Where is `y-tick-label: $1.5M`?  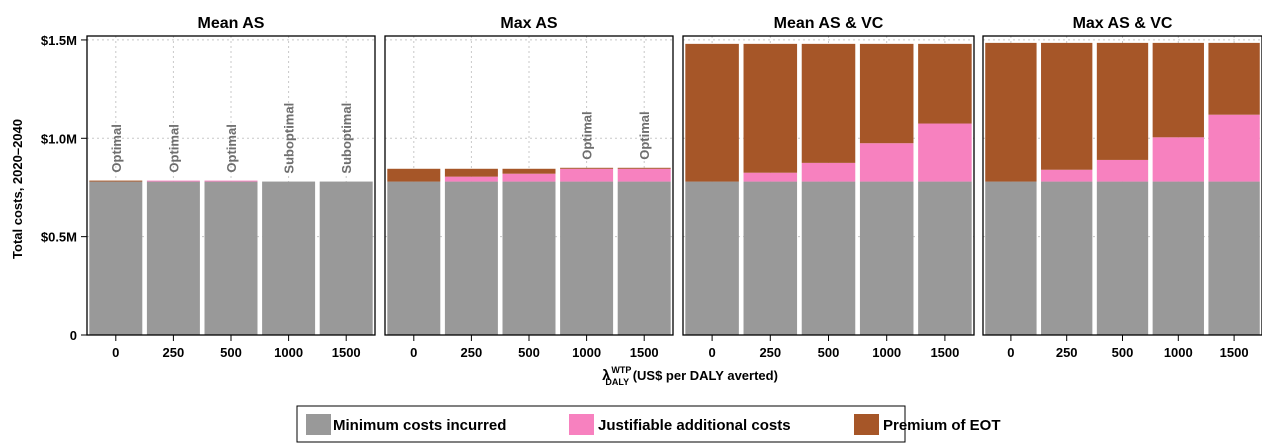
y-tick-label: $1.5M is located at coordinates (59, 40).